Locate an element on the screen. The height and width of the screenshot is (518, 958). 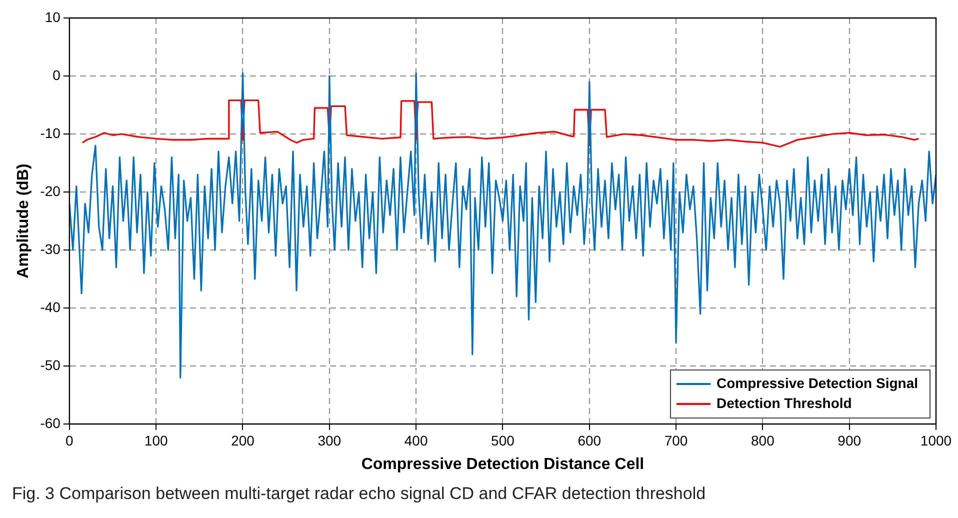
y-tick-label: 10 is located at coordinates (52, 16).